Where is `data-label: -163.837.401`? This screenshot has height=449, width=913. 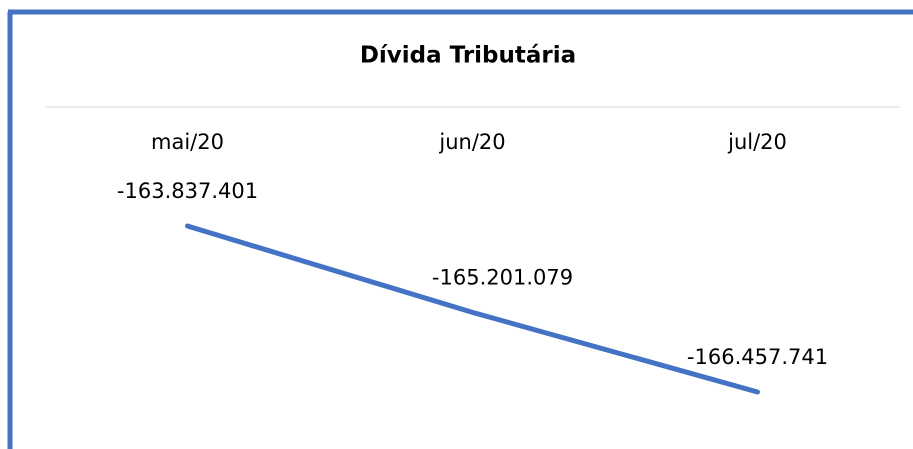
data-label: -163.837.401 is located at coordinates (187, 191).